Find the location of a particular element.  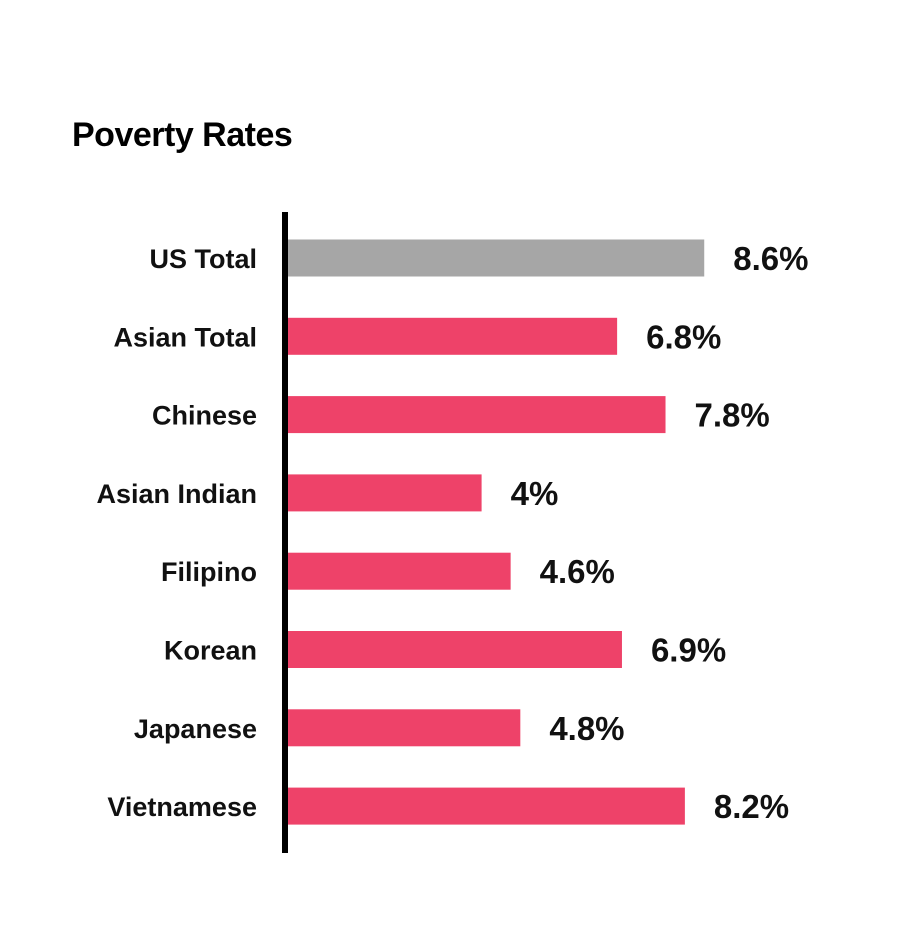

bar-filipino is located at coordinates (399, 571).